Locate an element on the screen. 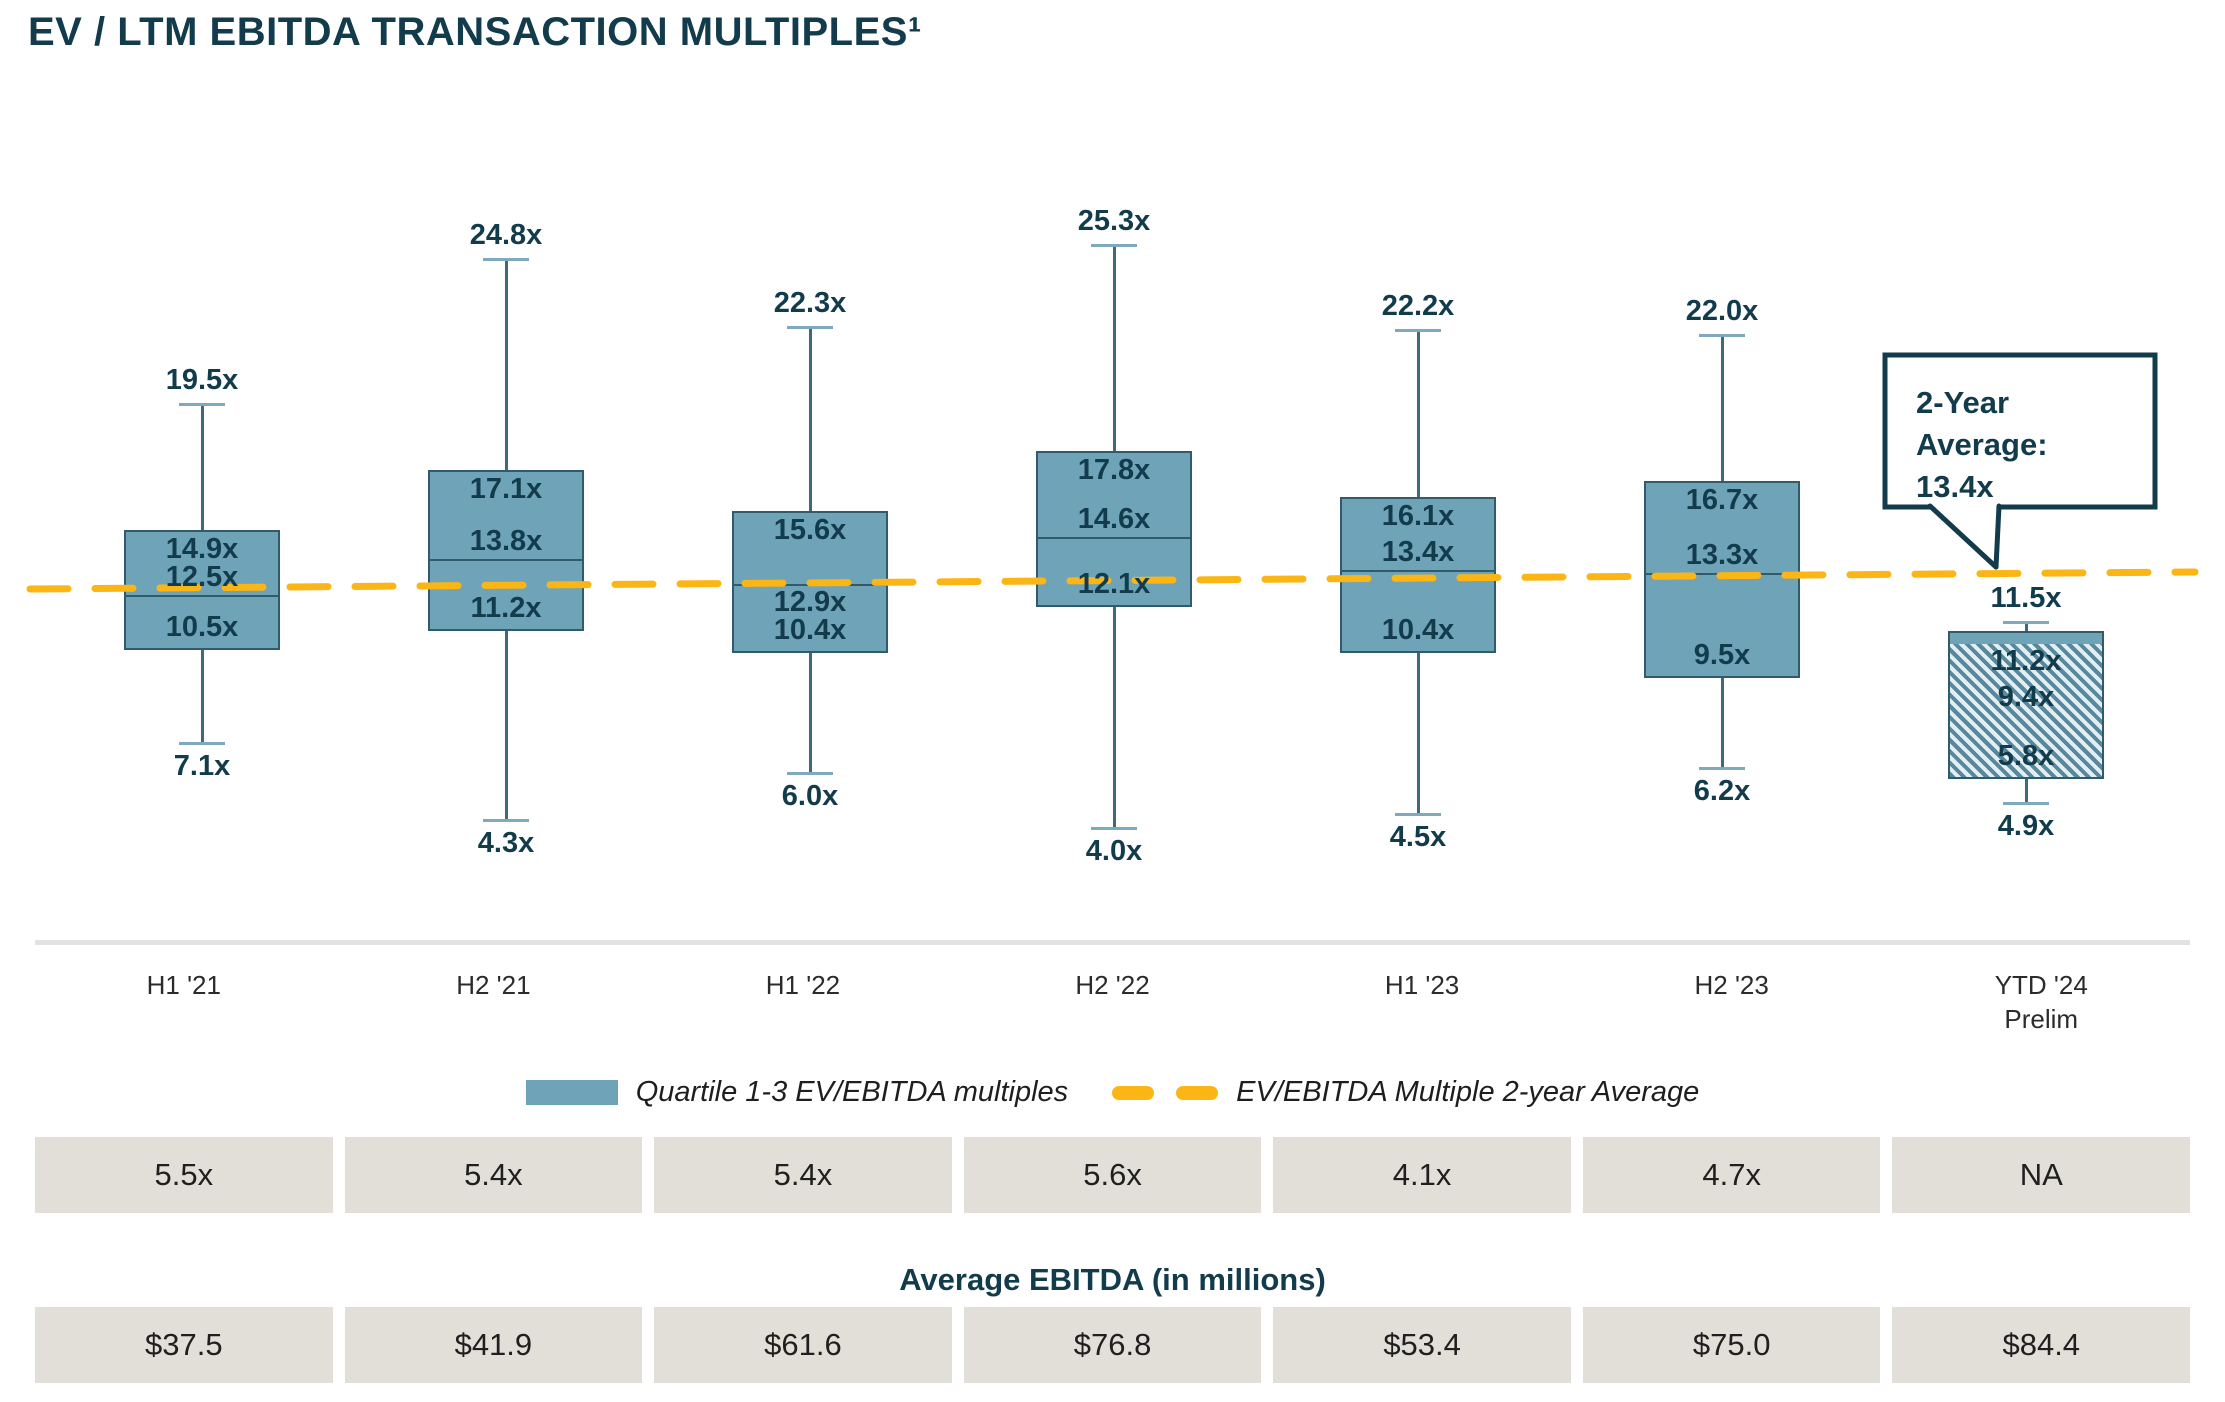 This screenshot has height=1402, width=2225. q3-label: 17.1x is located at coordinates (506, 489).